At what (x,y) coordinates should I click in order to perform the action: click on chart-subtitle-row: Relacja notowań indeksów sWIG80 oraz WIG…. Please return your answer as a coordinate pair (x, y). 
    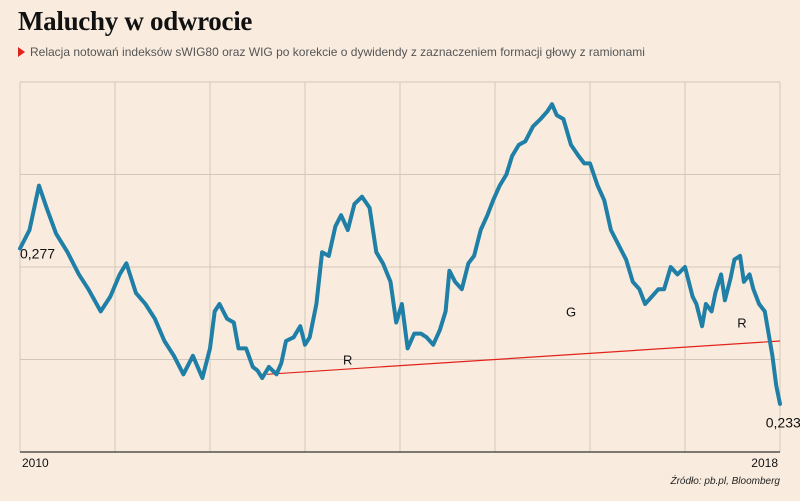
    Looking at the image, I should click on (331, 52).